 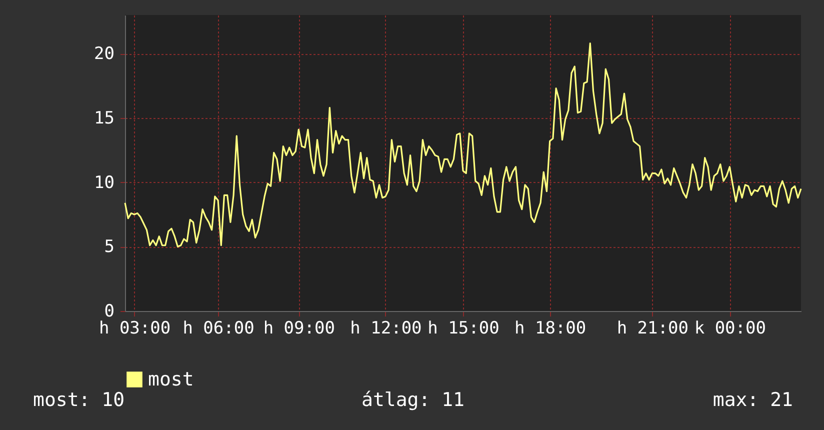 I want to click on y-tick-label: 20, so click(x=104, y=54).